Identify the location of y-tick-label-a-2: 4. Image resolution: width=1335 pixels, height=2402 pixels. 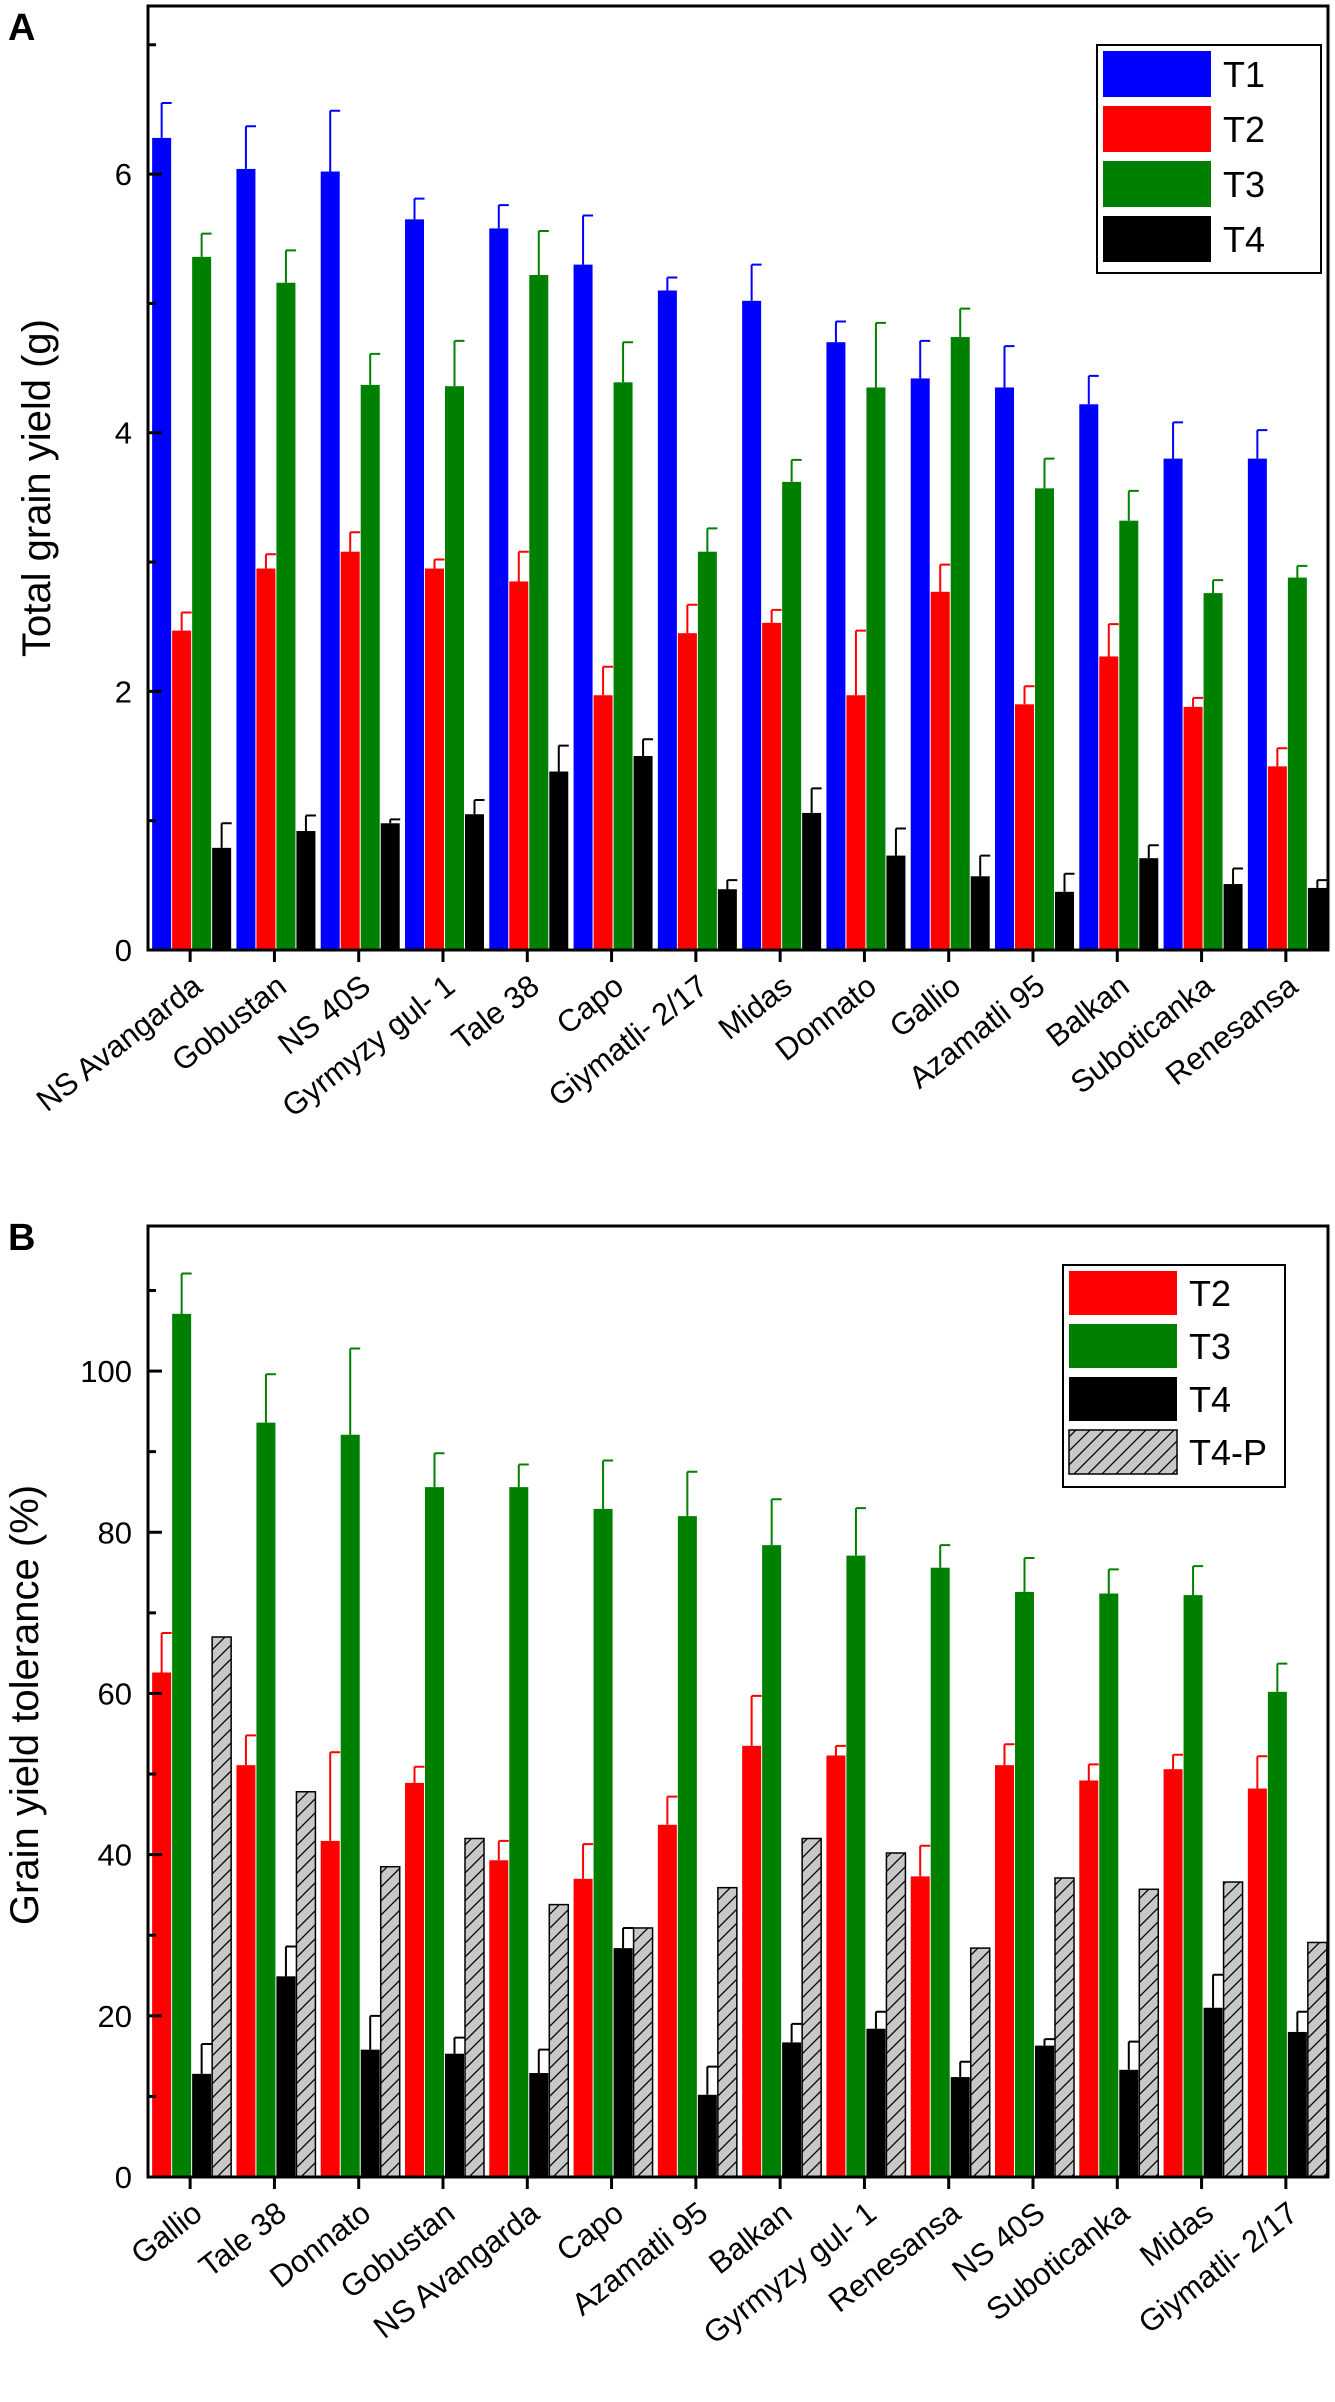
(123, 433).